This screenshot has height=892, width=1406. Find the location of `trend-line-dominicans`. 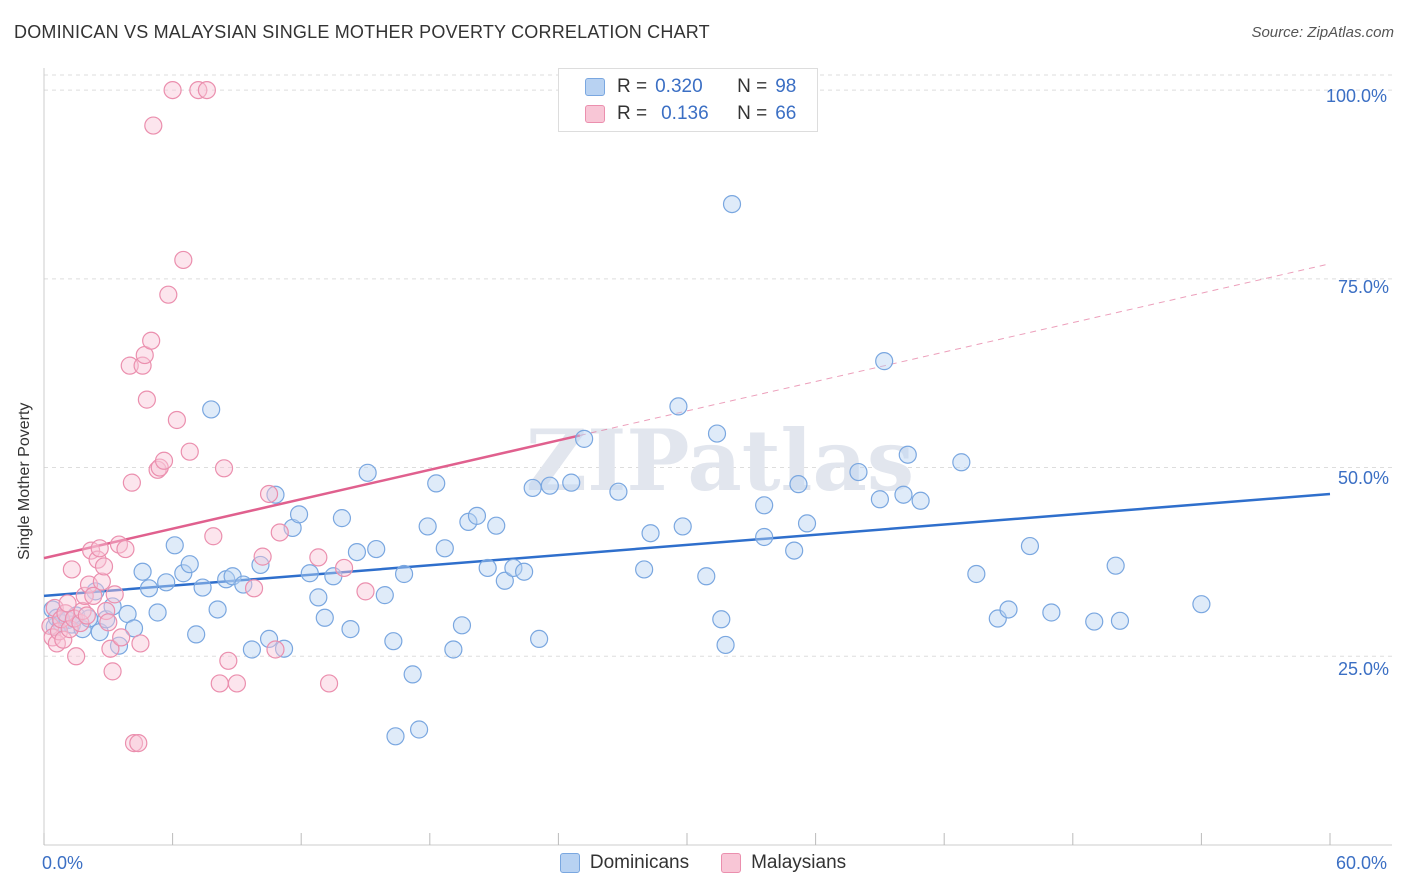

trend-line-dominicans is located at coordinates (687, 545).